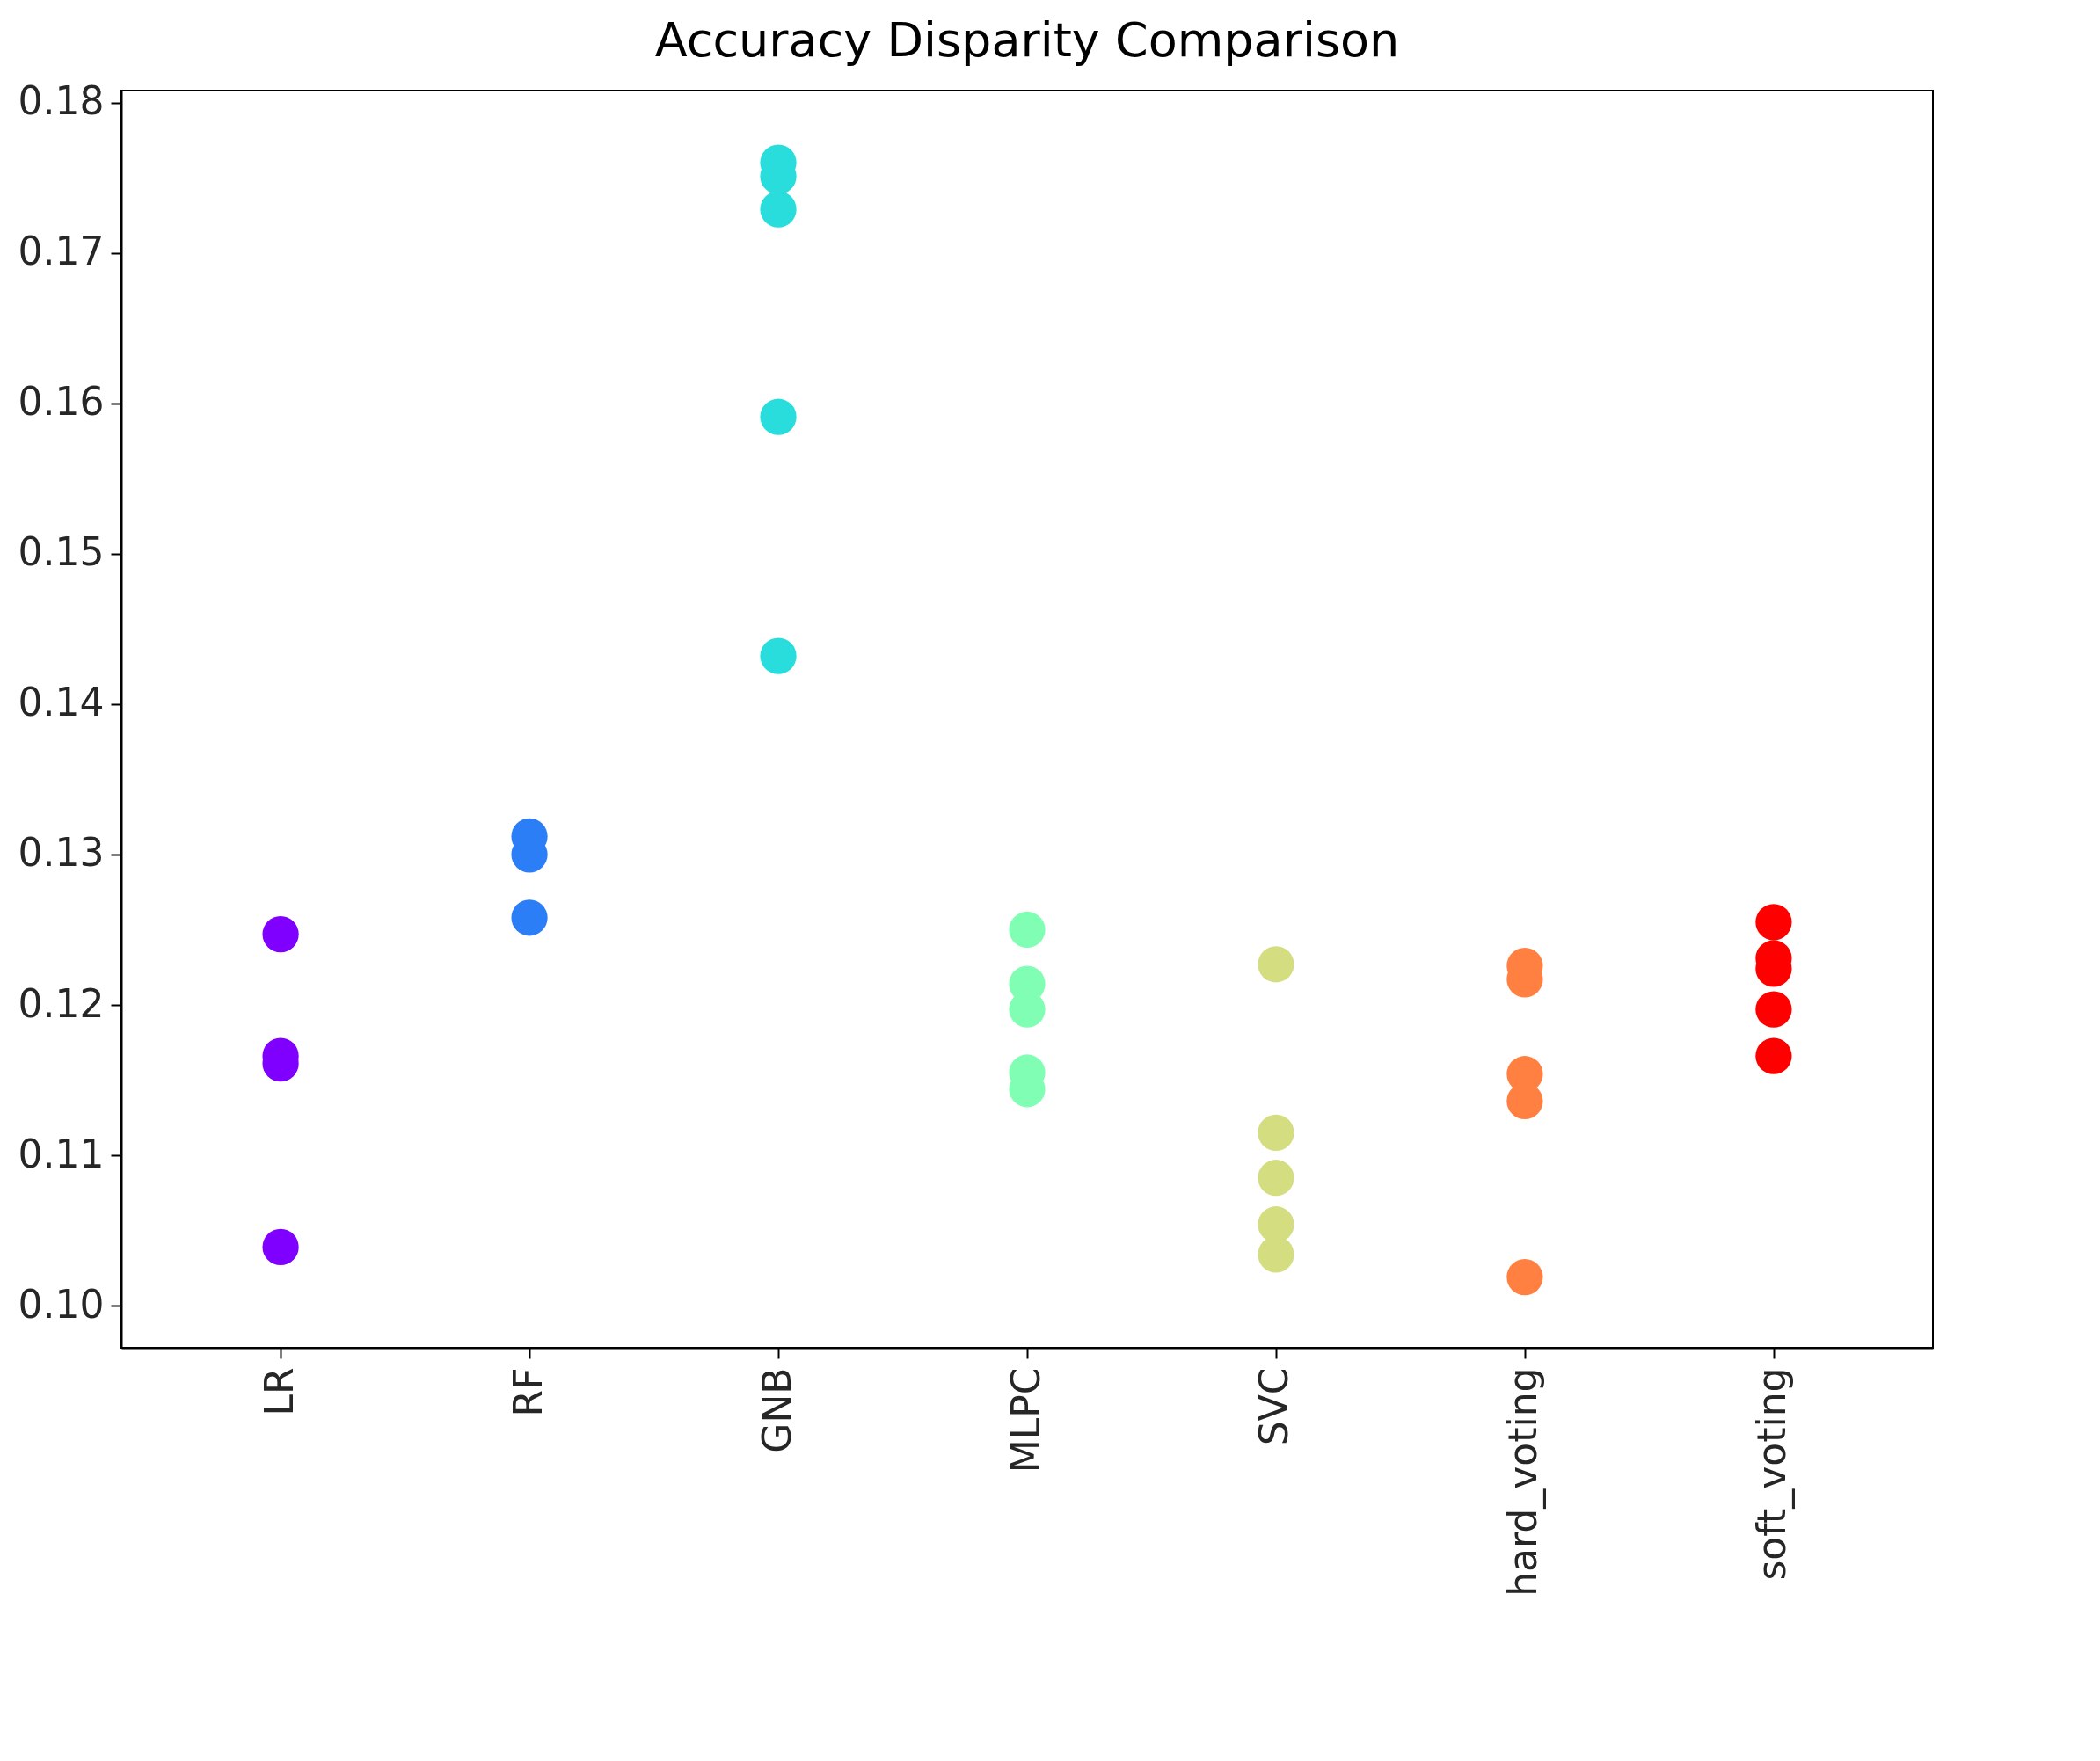  I want to click on x-tick-label: RF, so click(528, 1392).